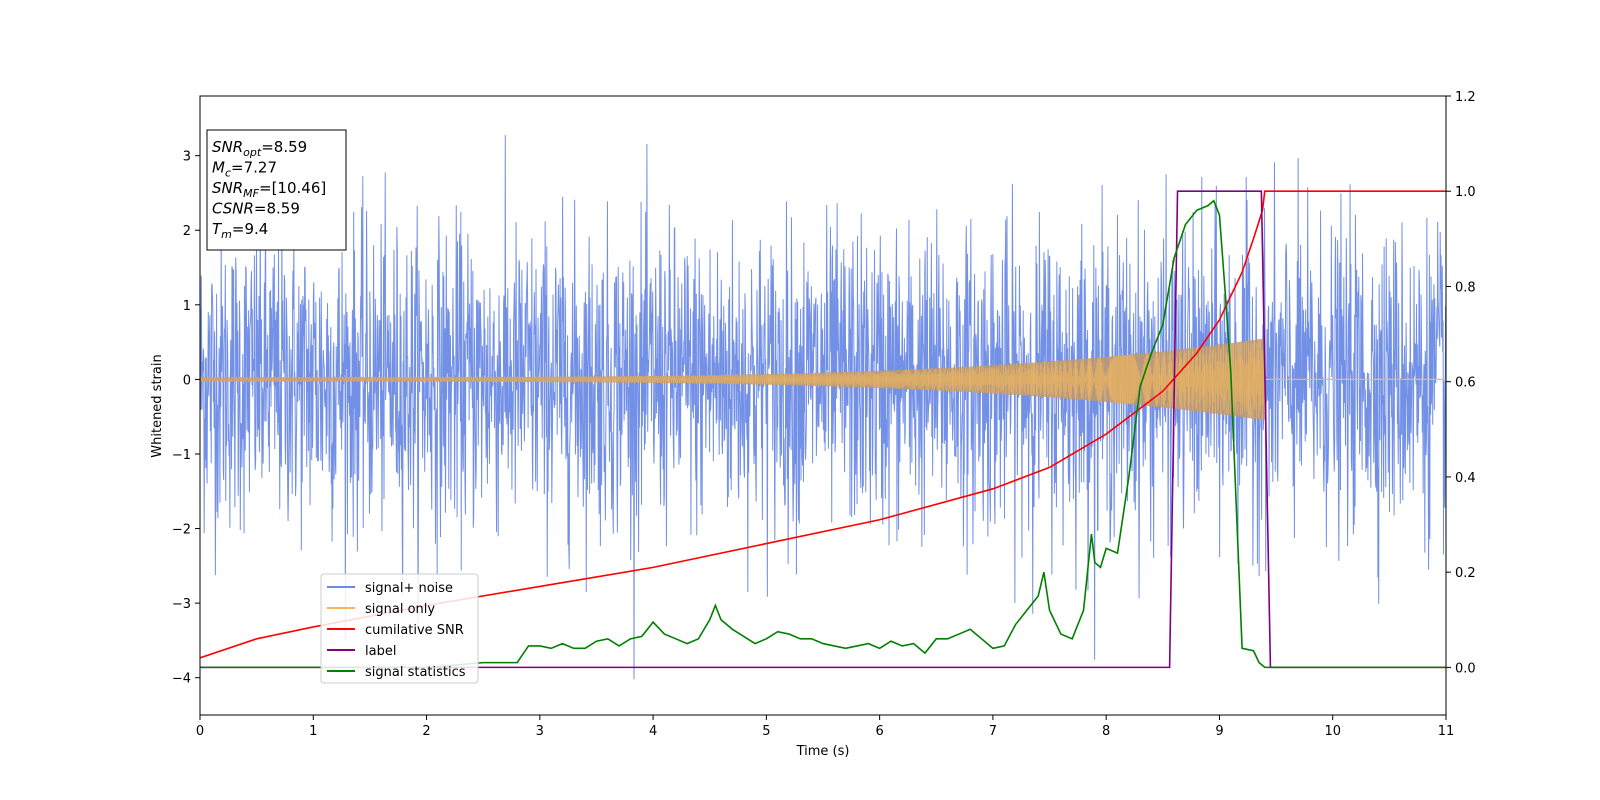 The width and height of the screenshot is (1600, 800). I want to click on y2-tick-label: 0.4, so click(1465, 478).